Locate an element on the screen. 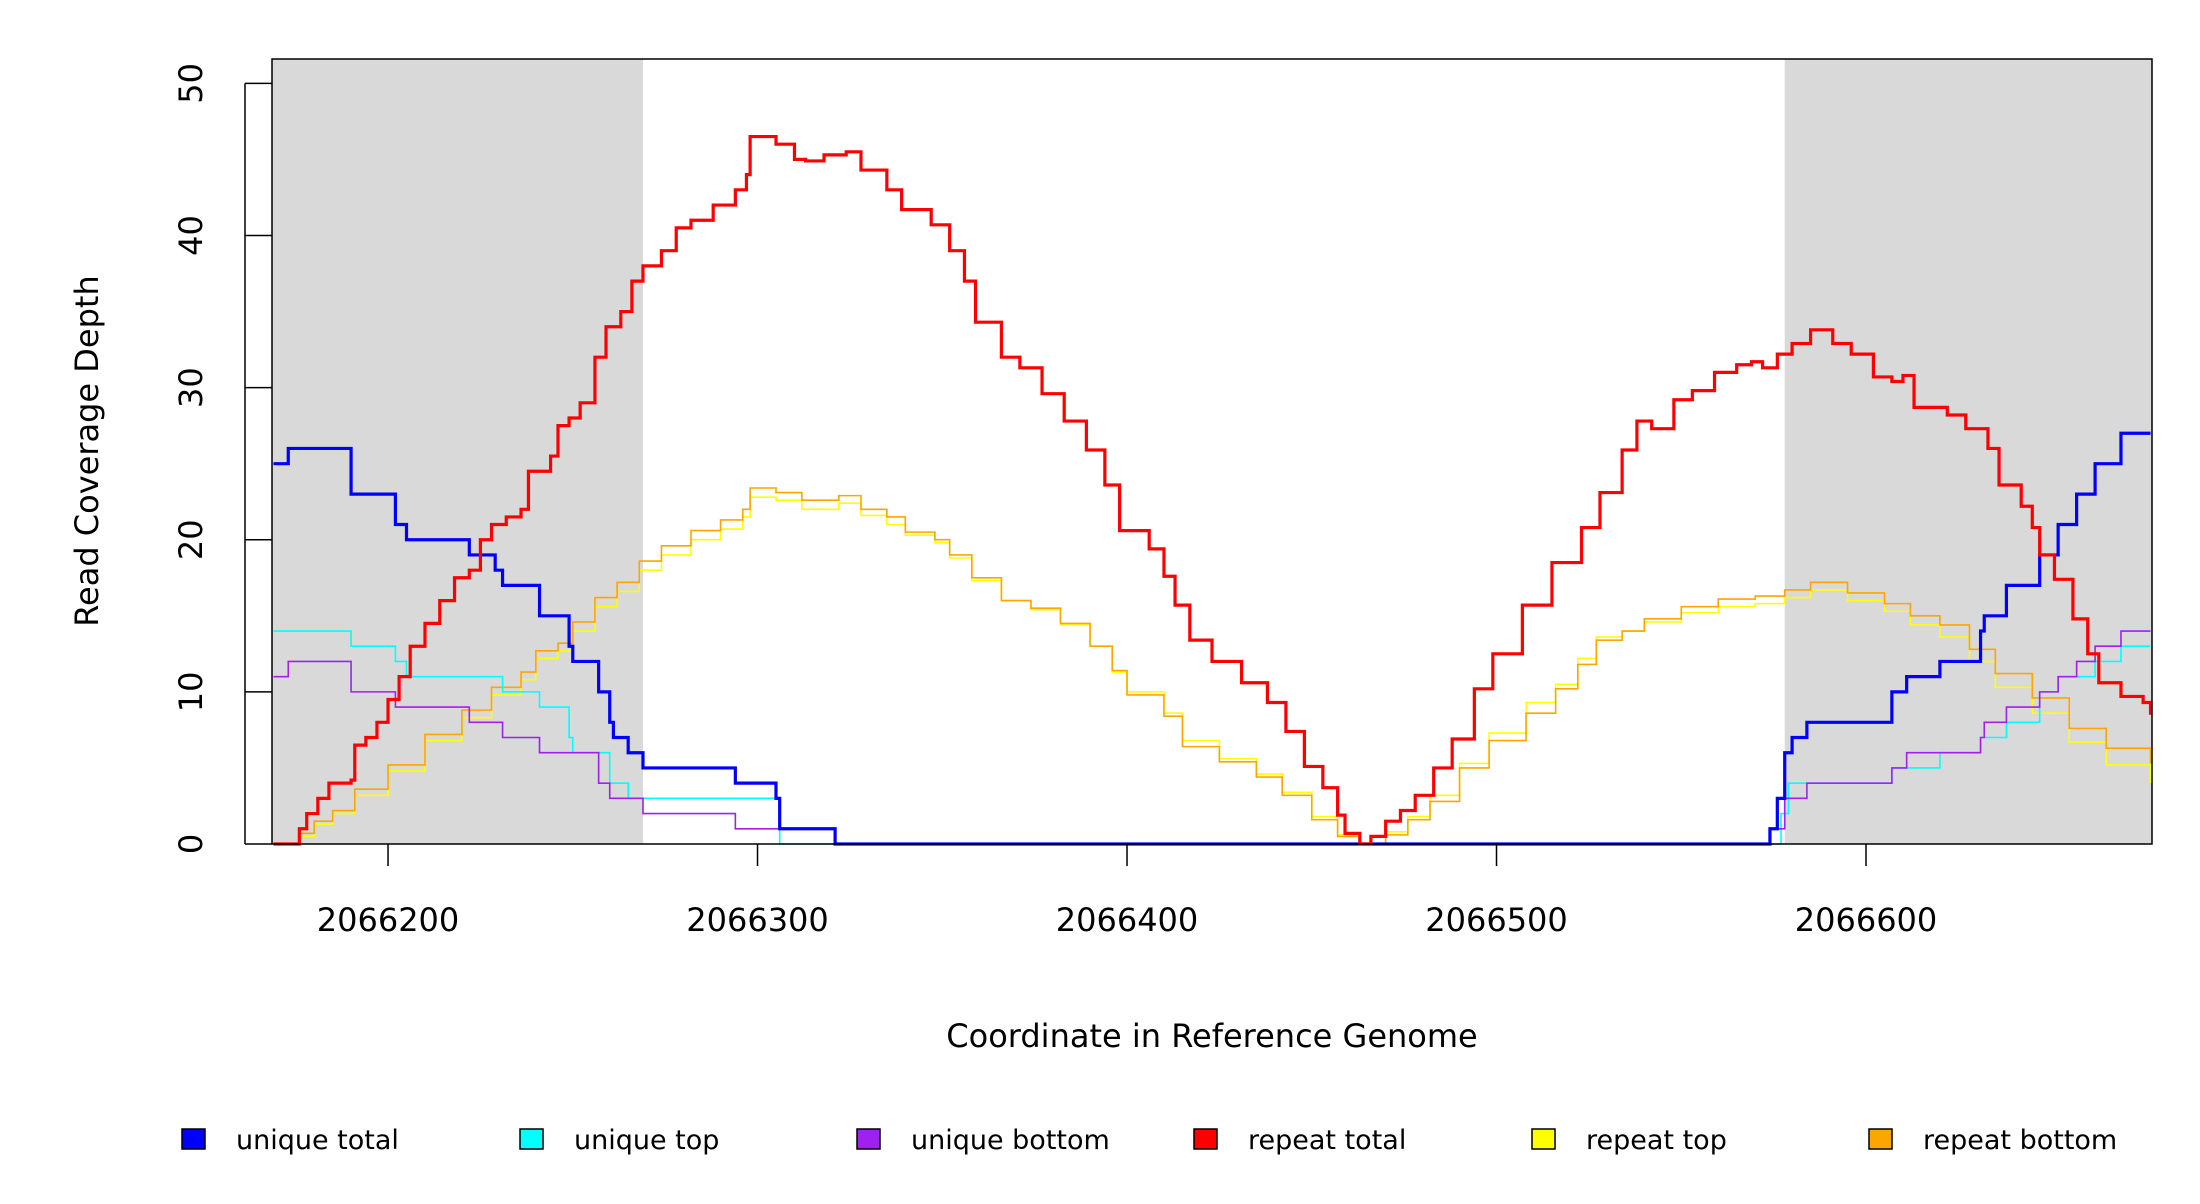  legend-label: repeat bottom is located at coordinates (2020, 1140).